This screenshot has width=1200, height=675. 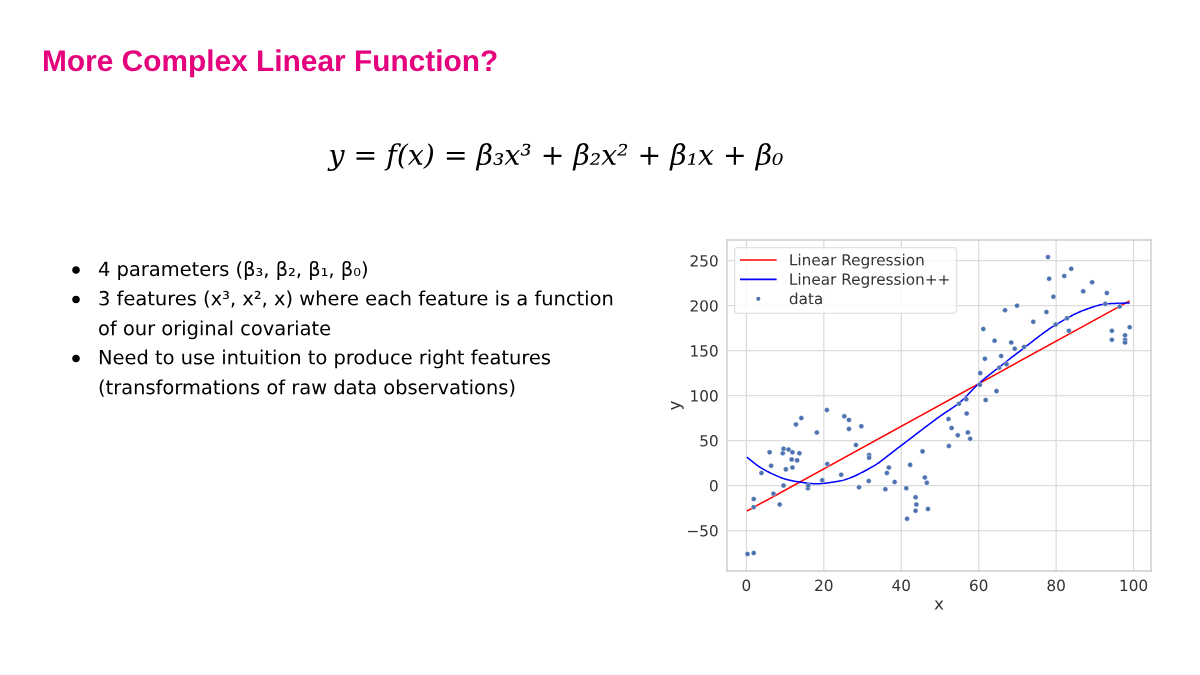 What do you see at coordinates (356, 315) in the screenshot?
I see `text: 3 features (x³, x², x) where each feature is a function of our original covariate` at bounding box center [356, 315].